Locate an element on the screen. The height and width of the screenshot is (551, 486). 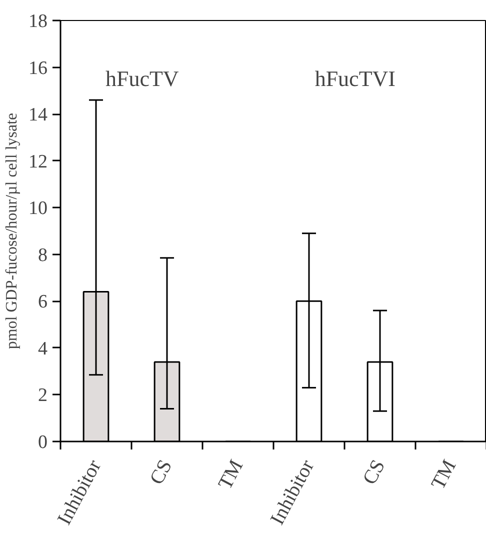
y-tick-label: 16 is located at coordinates (38, 68).